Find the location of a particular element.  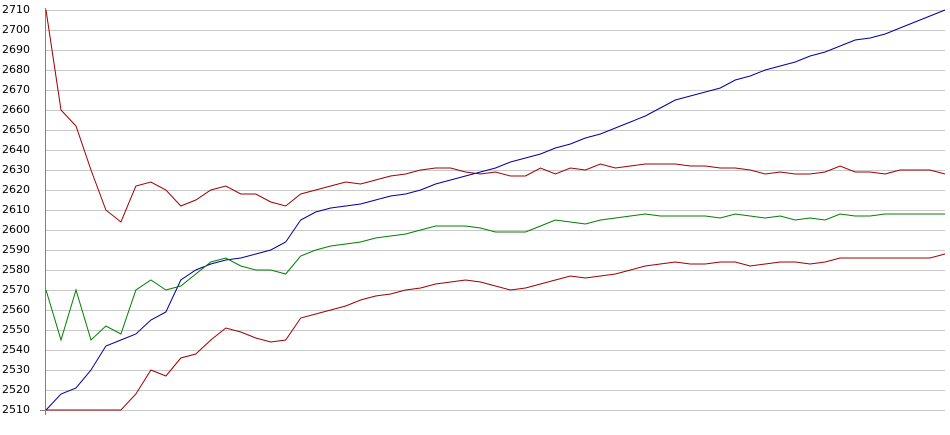

y-tick-label: 2610 is located at coordinates (16, 209).